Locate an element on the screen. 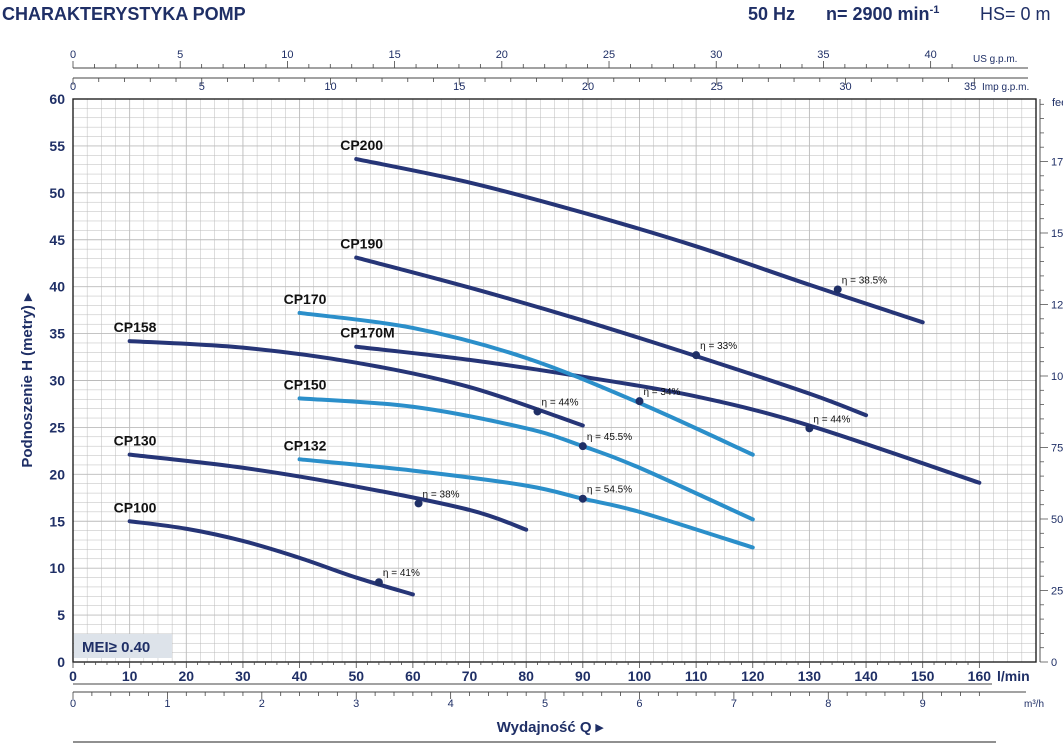 The width and height of the screenshot is (1063, 746). speed-label: n= 2900 min-1 is located at coordinates (882, 14).